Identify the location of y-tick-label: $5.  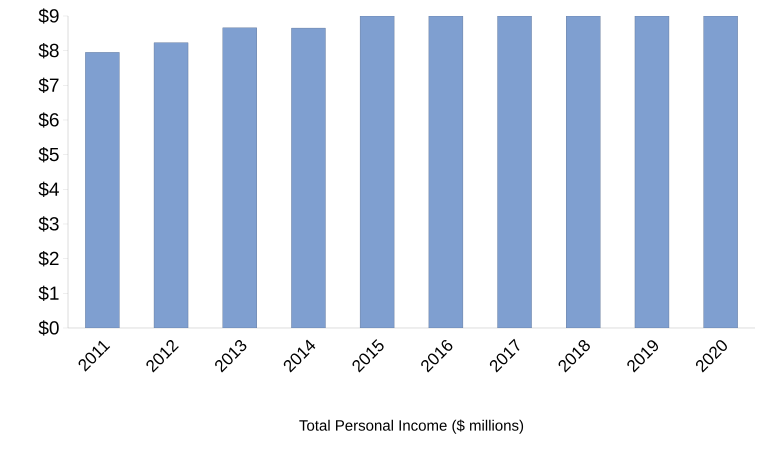
(48, 154).